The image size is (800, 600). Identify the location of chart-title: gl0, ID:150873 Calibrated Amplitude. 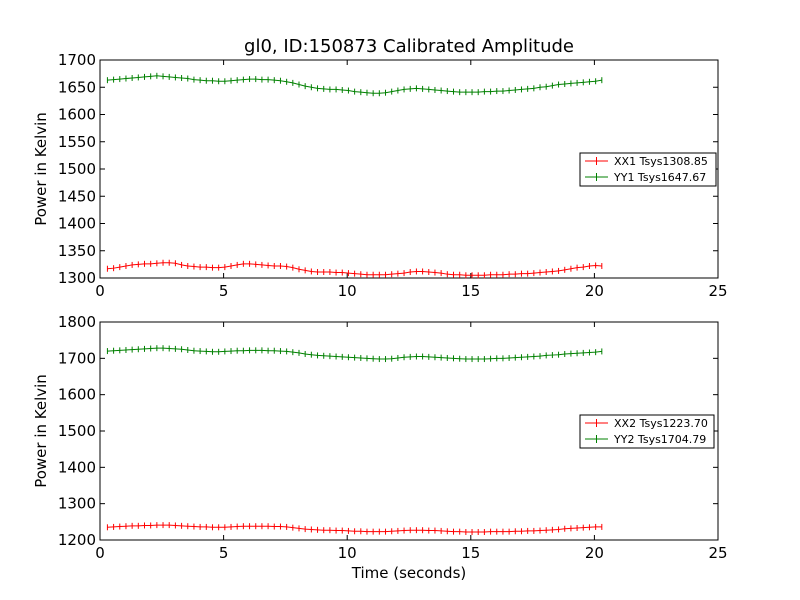
(409, 46).